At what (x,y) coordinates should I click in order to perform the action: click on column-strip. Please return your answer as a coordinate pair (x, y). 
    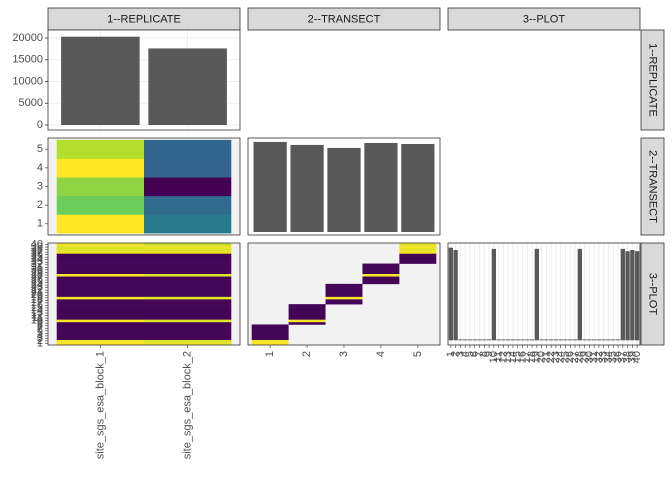
    Looking at the image, I should click on (544, 19).